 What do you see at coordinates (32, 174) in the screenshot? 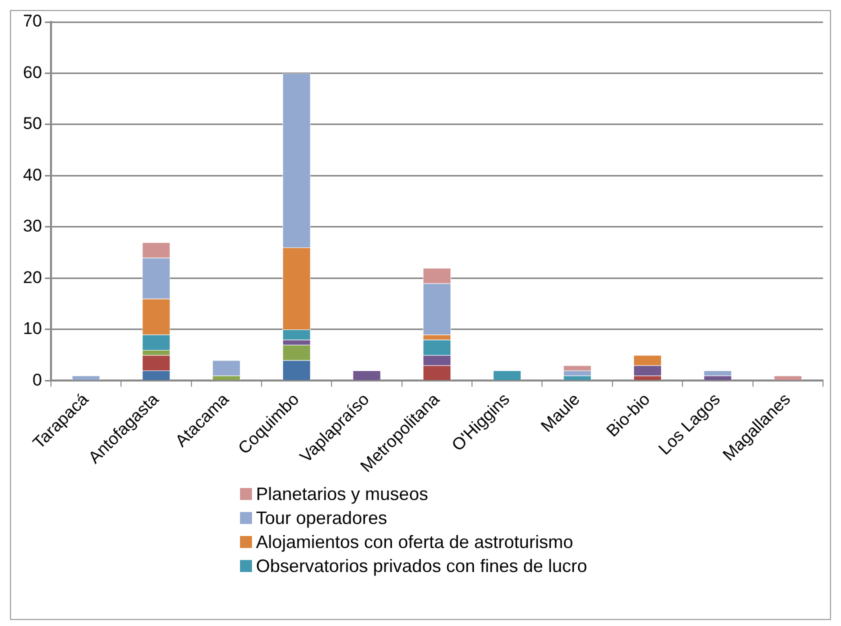
I see `y-tick-label: 40` at bounding box center [32, 174].